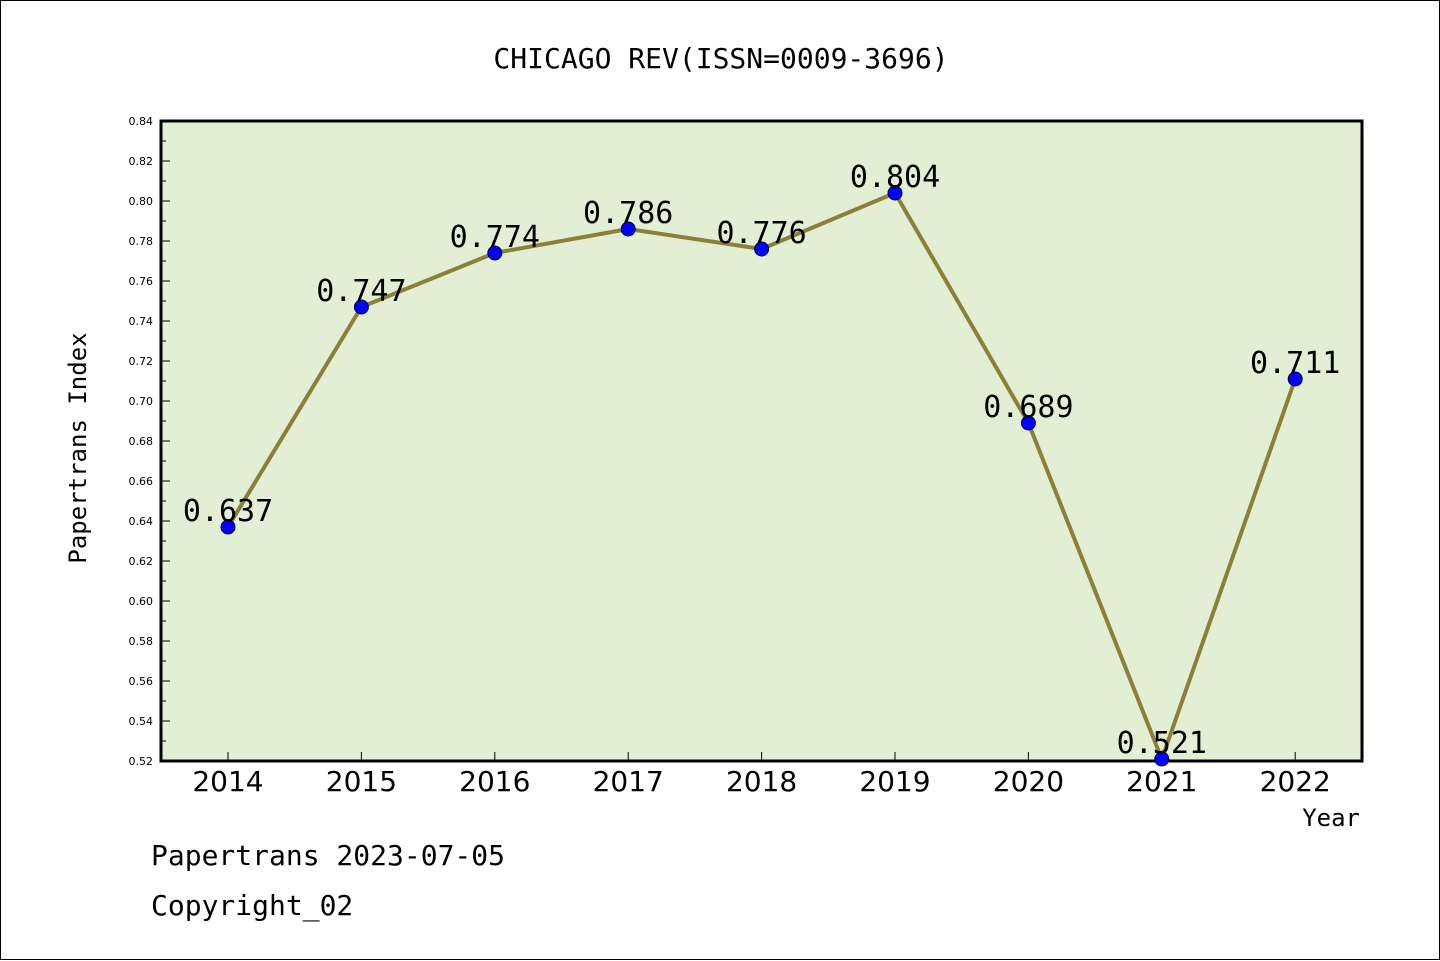 This screenshot has width=1440, height=961. Describe the element at coordinates (1028, 407) in the screenshot. I see `data-label: 0.689` at that location.